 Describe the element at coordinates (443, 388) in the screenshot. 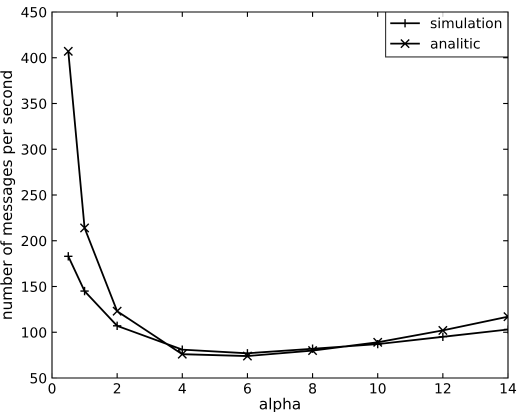

I see `x-tick-label: 12` at that location.